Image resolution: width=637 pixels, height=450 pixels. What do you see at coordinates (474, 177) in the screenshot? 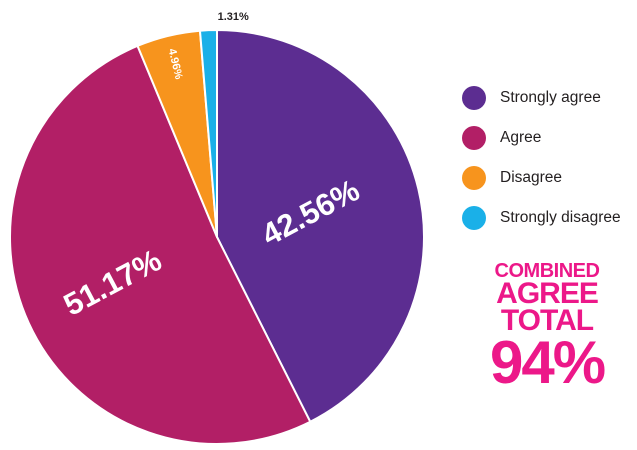
I see `legend-swatch-disagree` at bounding box center [474, 177].